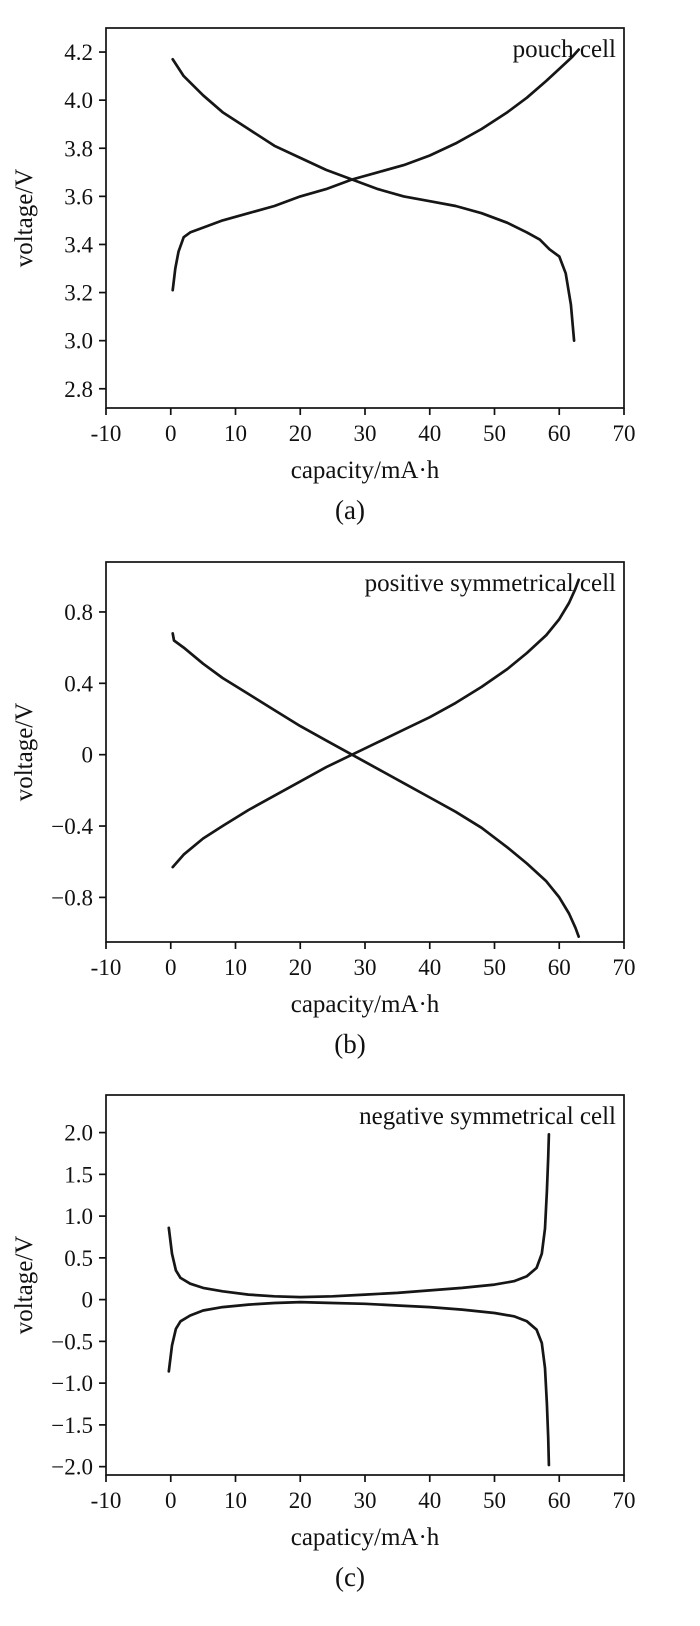 The height and width of the screenshot is (1626, 700). Describe the element at coordinates (564, 49) in the screenshot. I see `plot-annotation: pouch cell` at that location.